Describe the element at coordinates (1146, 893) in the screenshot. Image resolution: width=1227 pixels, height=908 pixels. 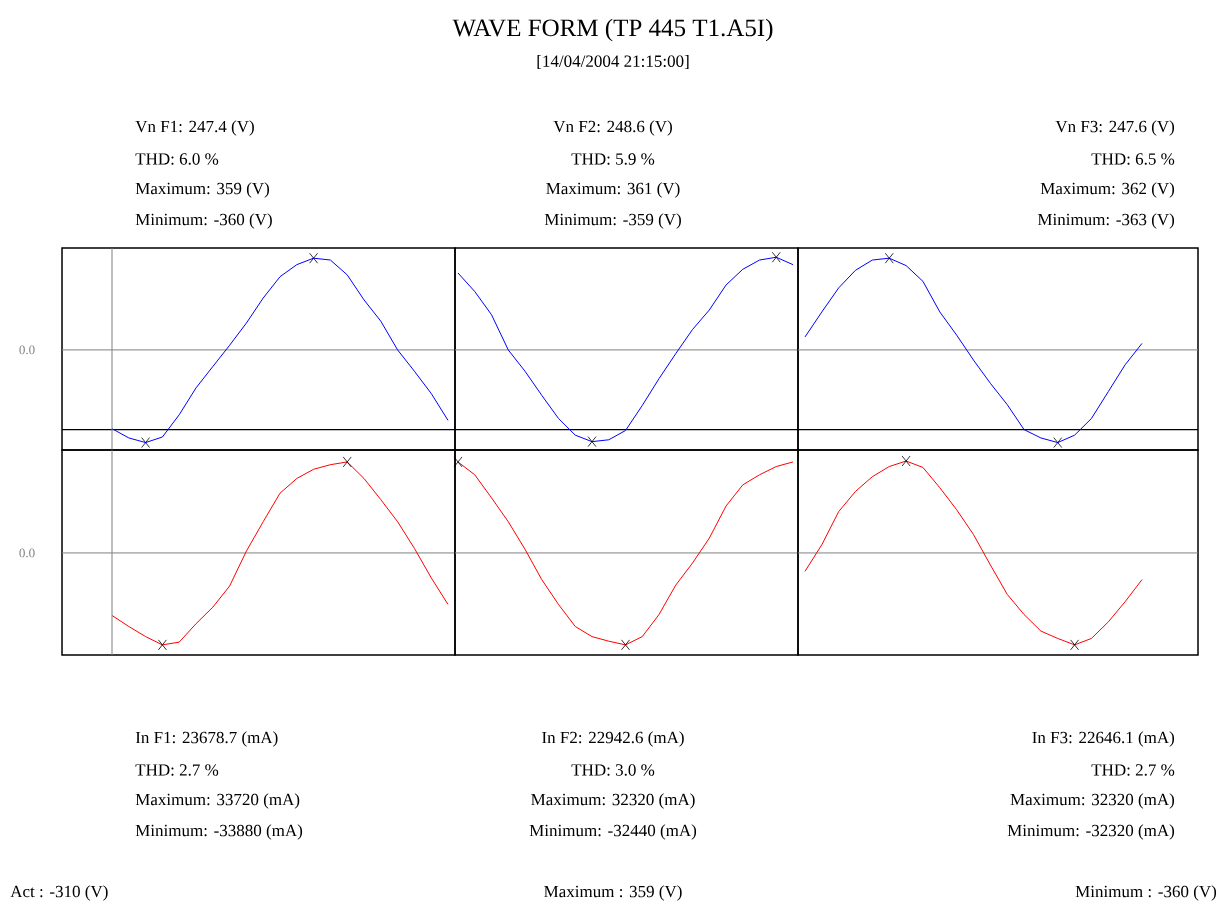
I see `text: Minimum : -360 (V)` at that location.